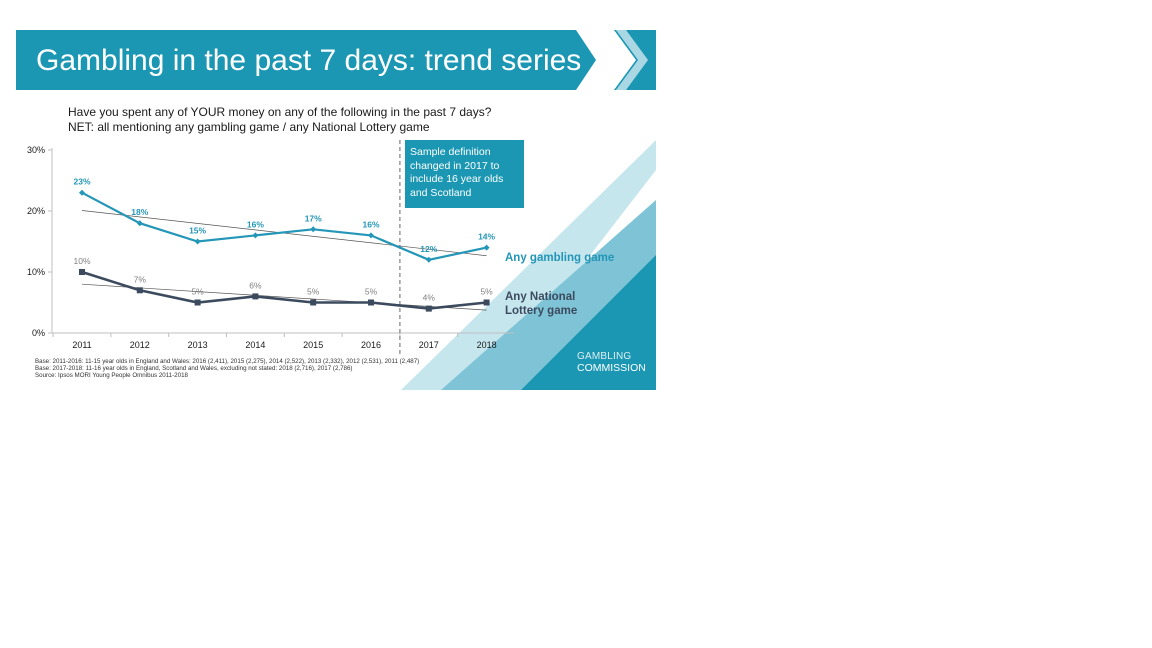  Describe the element at coordinates (429, 345) in the screenshot. I see `x-tick-label: 2017` at that location.